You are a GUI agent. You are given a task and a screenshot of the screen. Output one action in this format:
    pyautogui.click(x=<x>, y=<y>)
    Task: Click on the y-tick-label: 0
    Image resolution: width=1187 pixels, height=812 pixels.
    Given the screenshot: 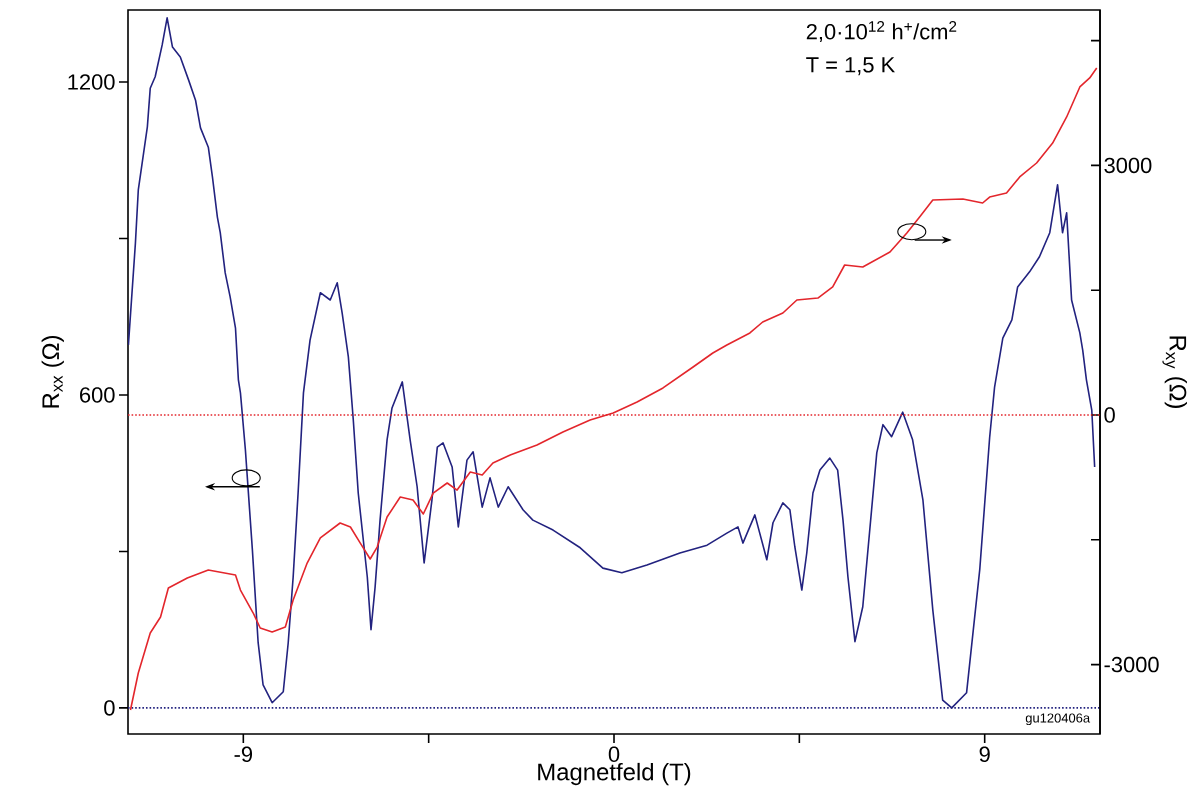 What is the action you would take?
    pyautogui.click(x=109, y=708)
    